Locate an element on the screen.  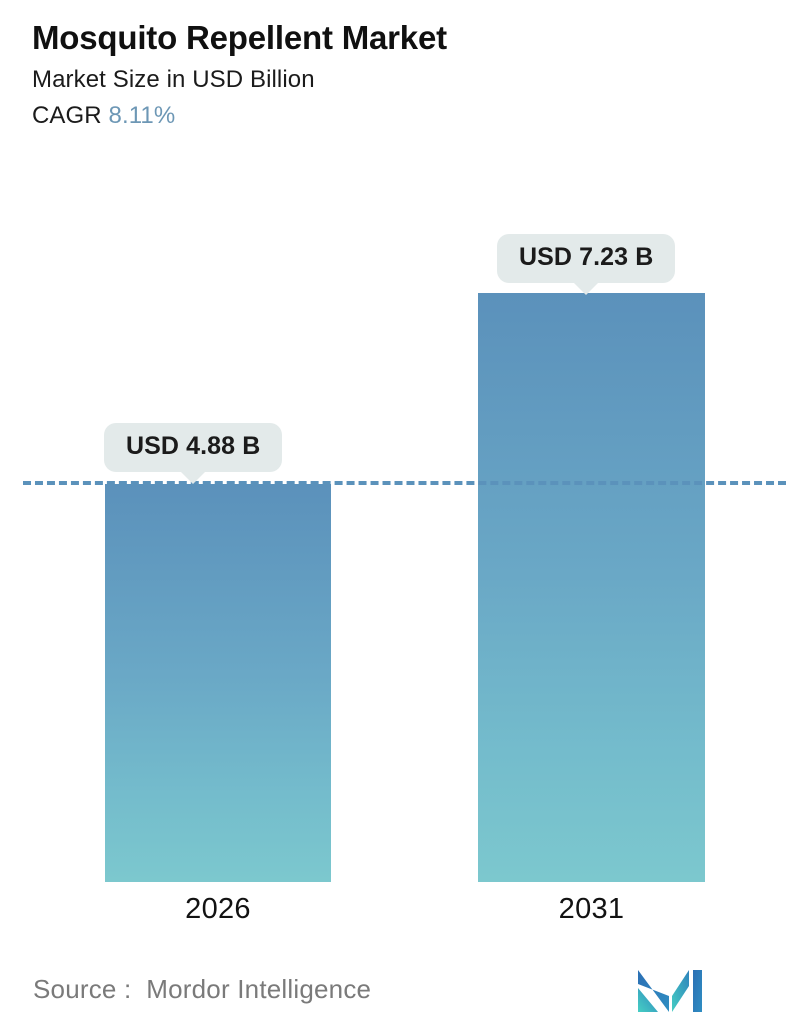
cagr-line: CAGR 8.11% is located at coordinates (392, 116).